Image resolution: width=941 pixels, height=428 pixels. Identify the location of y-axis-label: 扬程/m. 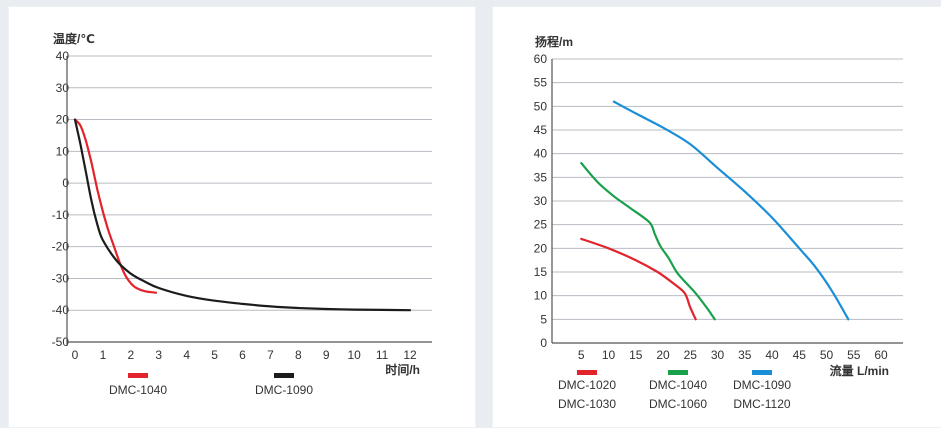
(554, 41).